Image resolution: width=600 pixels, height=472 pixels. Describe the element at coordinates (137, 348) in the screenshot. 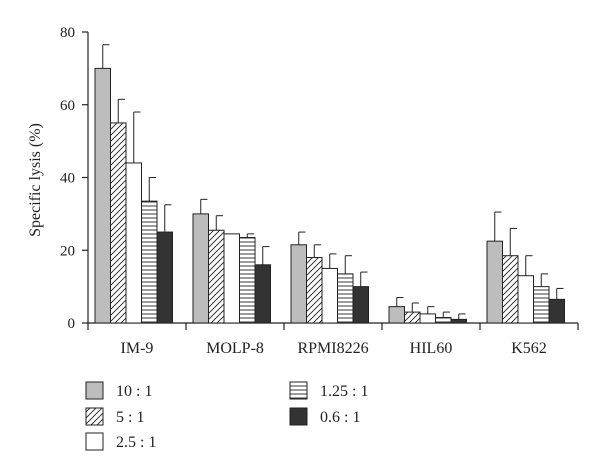

I see `category-label: IM-9` at that location.